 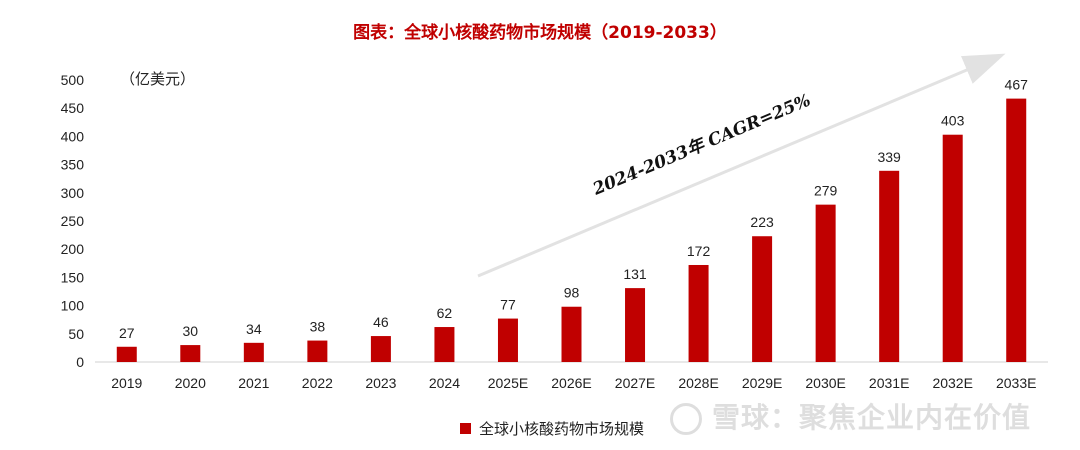 What do you see at coordinates (540, 33) in the screenshot?
I see `chart-title: 图表：全球小核酸药物市场规模（2019-2033）` at bounding box center [540, 33].